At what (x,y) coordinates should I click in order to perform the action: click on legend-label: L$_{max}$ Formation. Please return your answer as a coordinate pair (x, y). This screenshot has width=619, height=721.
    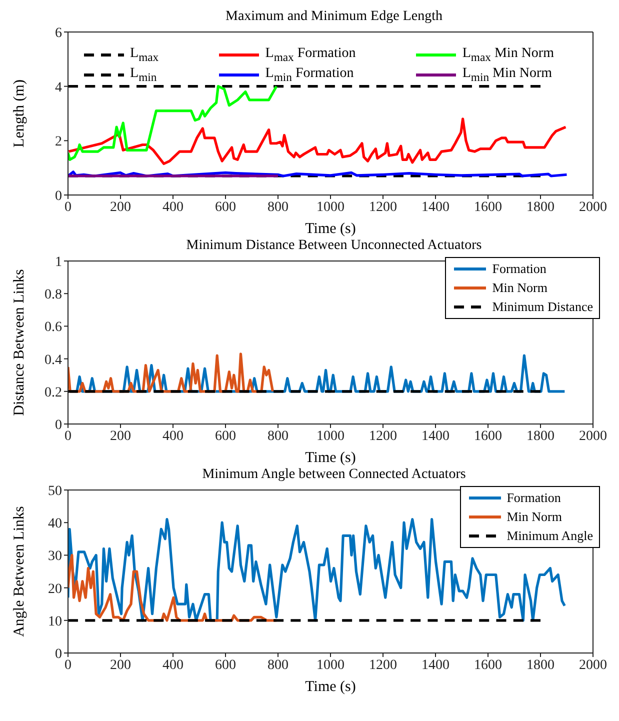
    Looking at the image, I should click on (310, 55).